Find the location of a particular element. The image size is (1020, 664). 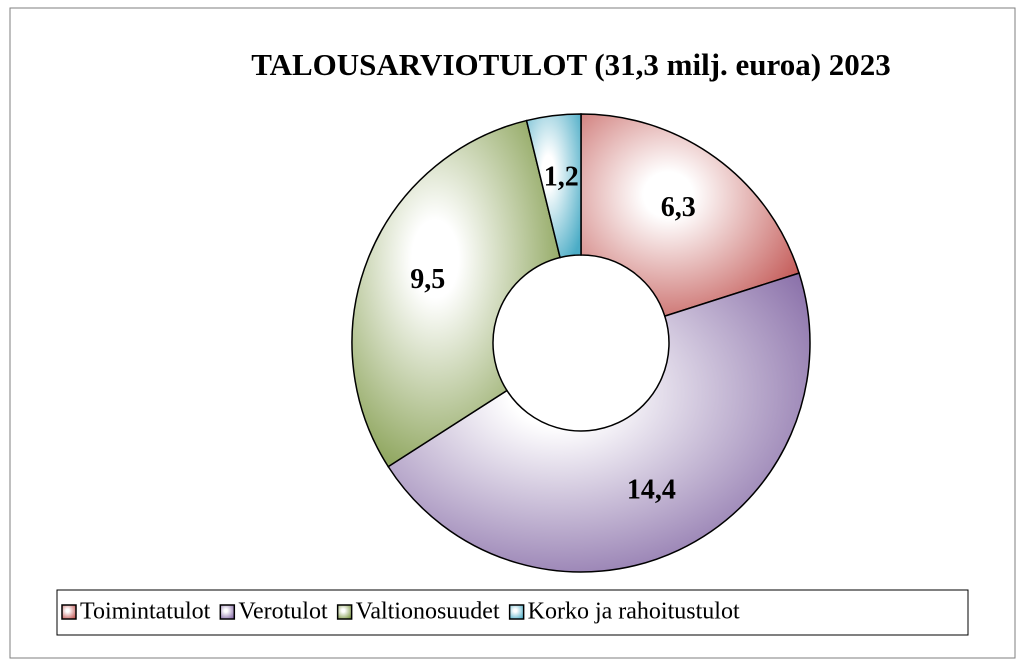

data-label: 14,4 is located at coordinates (651, 490).